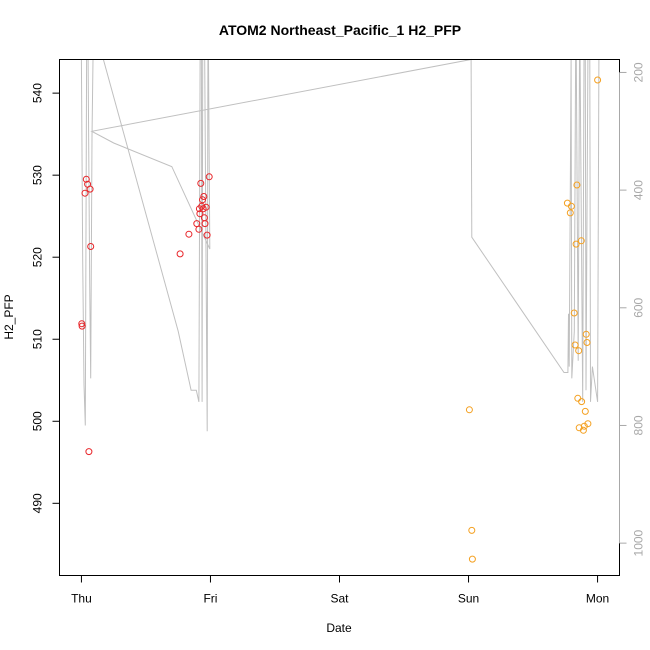 Image resolution: width=650 pixels, height=650 pixels. Describe the element at coordinates (639, 72) in the screenshot. I see `y2-tick-label: 200` at that location.